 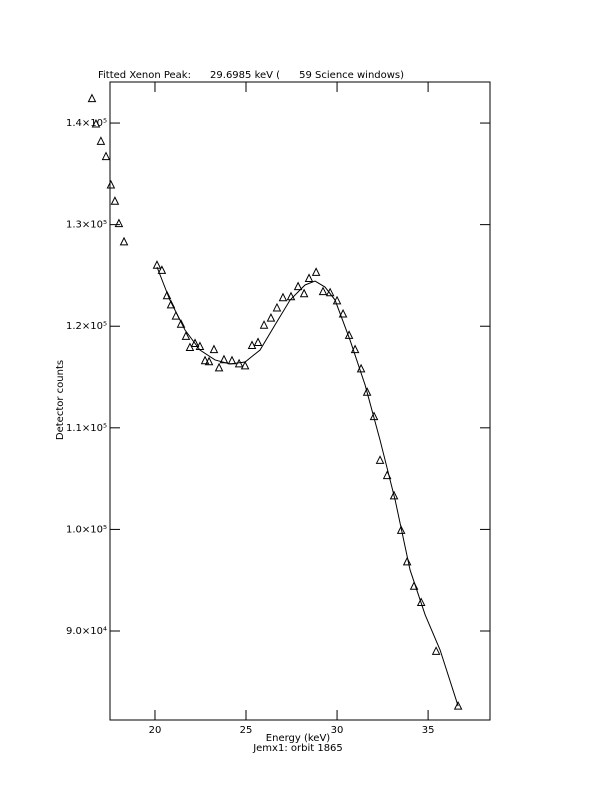 What do you see at coordinates (246, 730) in the screenshot?
I see `x-tick-label: 25` at bounding box center [246, 730].